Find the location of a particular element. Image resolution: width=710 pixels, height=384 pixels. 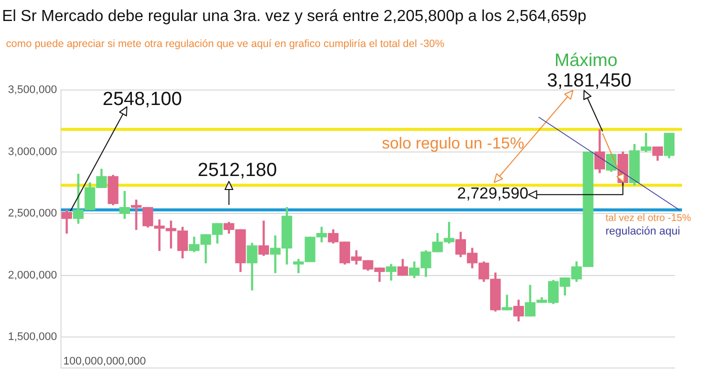

y-tick-label: 2,500,000 is located at coordinates (32, 214).